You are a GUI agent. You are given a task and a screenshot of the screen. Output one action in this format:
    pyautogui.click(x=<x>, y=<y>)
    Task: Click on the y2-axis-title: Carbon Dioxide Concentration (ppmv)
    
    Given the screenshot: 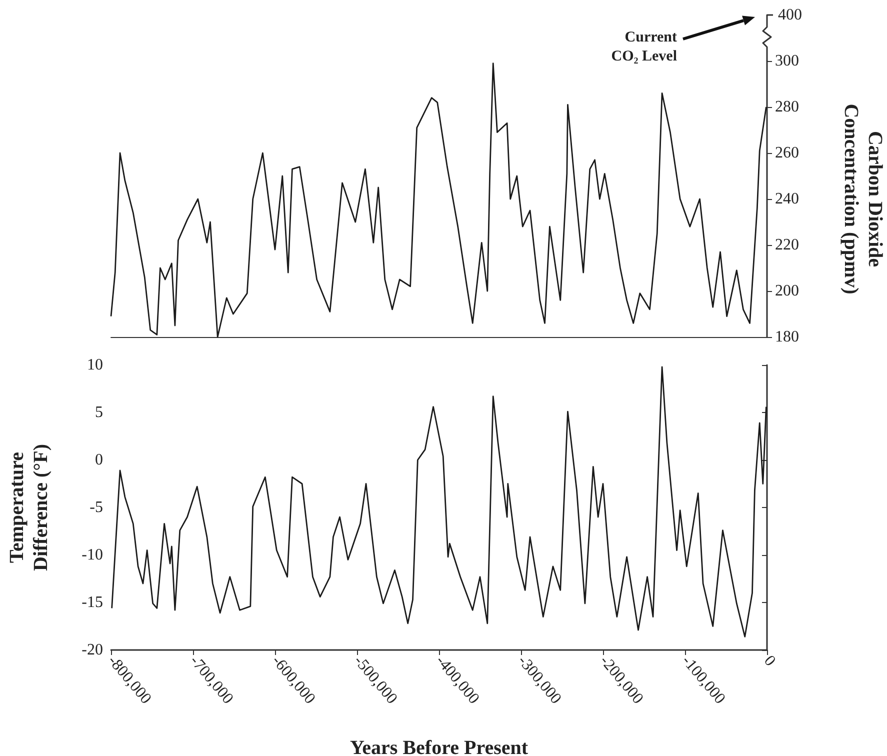 What is the action you would take?
    pyautogui.click(x=863, y=199)
    